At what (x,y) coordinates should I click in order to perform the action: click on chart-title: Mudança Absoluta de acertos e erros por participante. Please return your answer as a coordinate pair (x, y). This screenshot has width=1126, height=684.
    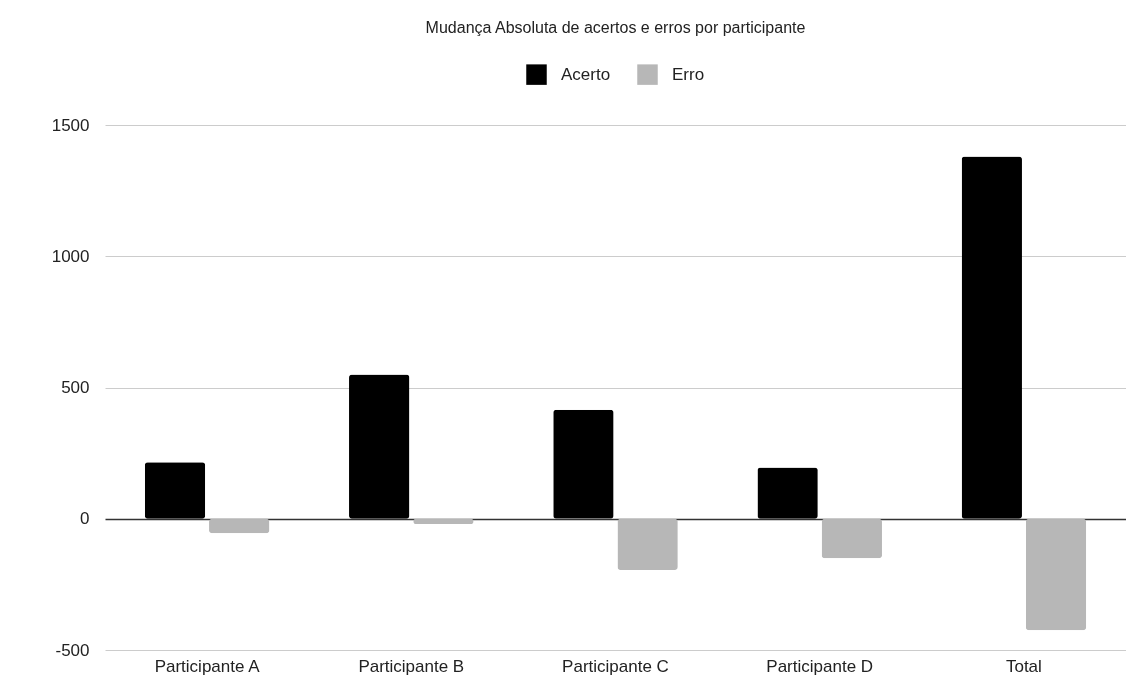
    Looking at the image, I should click on (615, 27).